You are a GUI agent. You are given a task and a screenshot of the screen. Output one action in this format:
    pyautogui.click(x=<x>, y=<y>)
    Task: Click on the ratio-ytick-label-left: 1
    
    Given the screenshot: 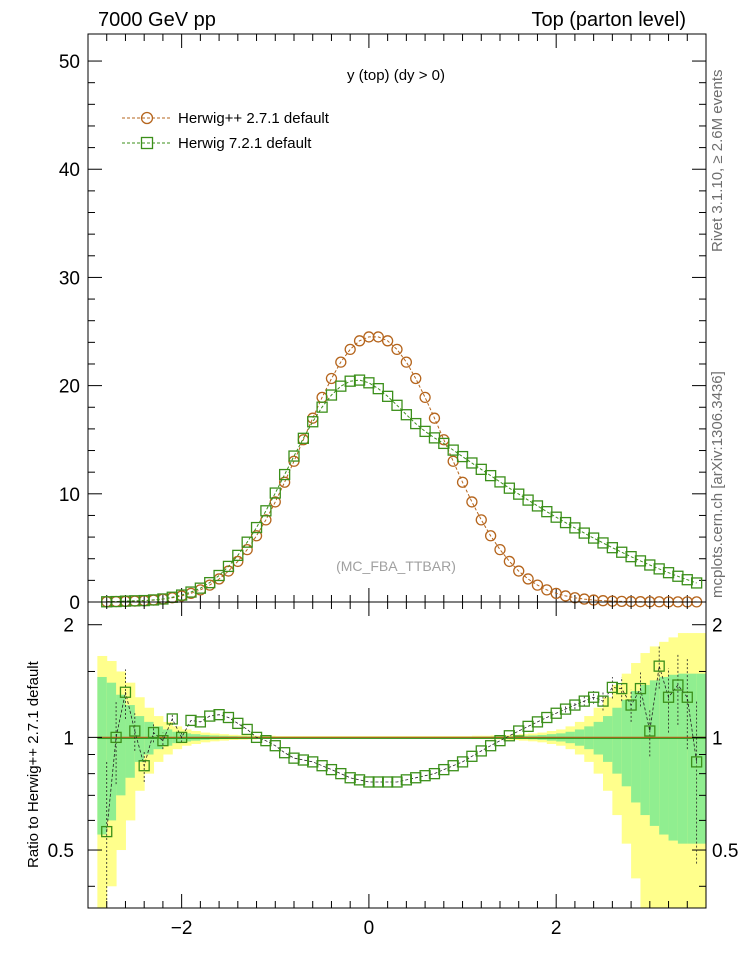 What is the action you would take?
    pyautogui.click(x=68, y=738)
    